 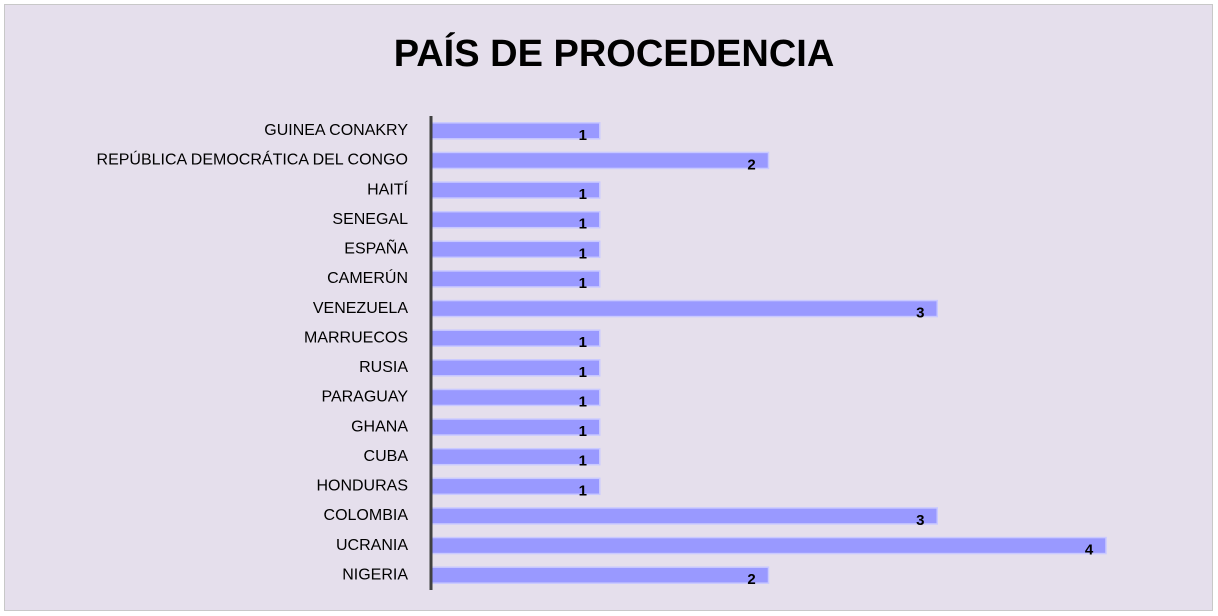 I want to click on y-tick-label: HONDURAS, so click(x=362, y=486).